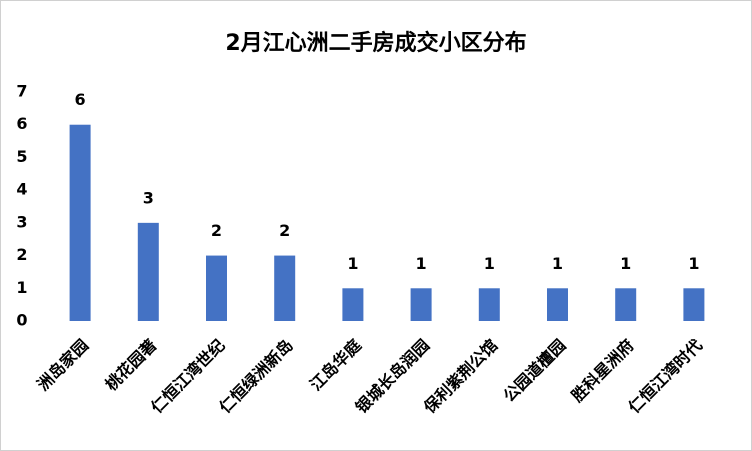 This screenshot has width=752, height=451. Describe the element at coordinates (375, 43) in the screenshot. I see `chart-title: 2月江心洲二手房成交小区分布` at that location.